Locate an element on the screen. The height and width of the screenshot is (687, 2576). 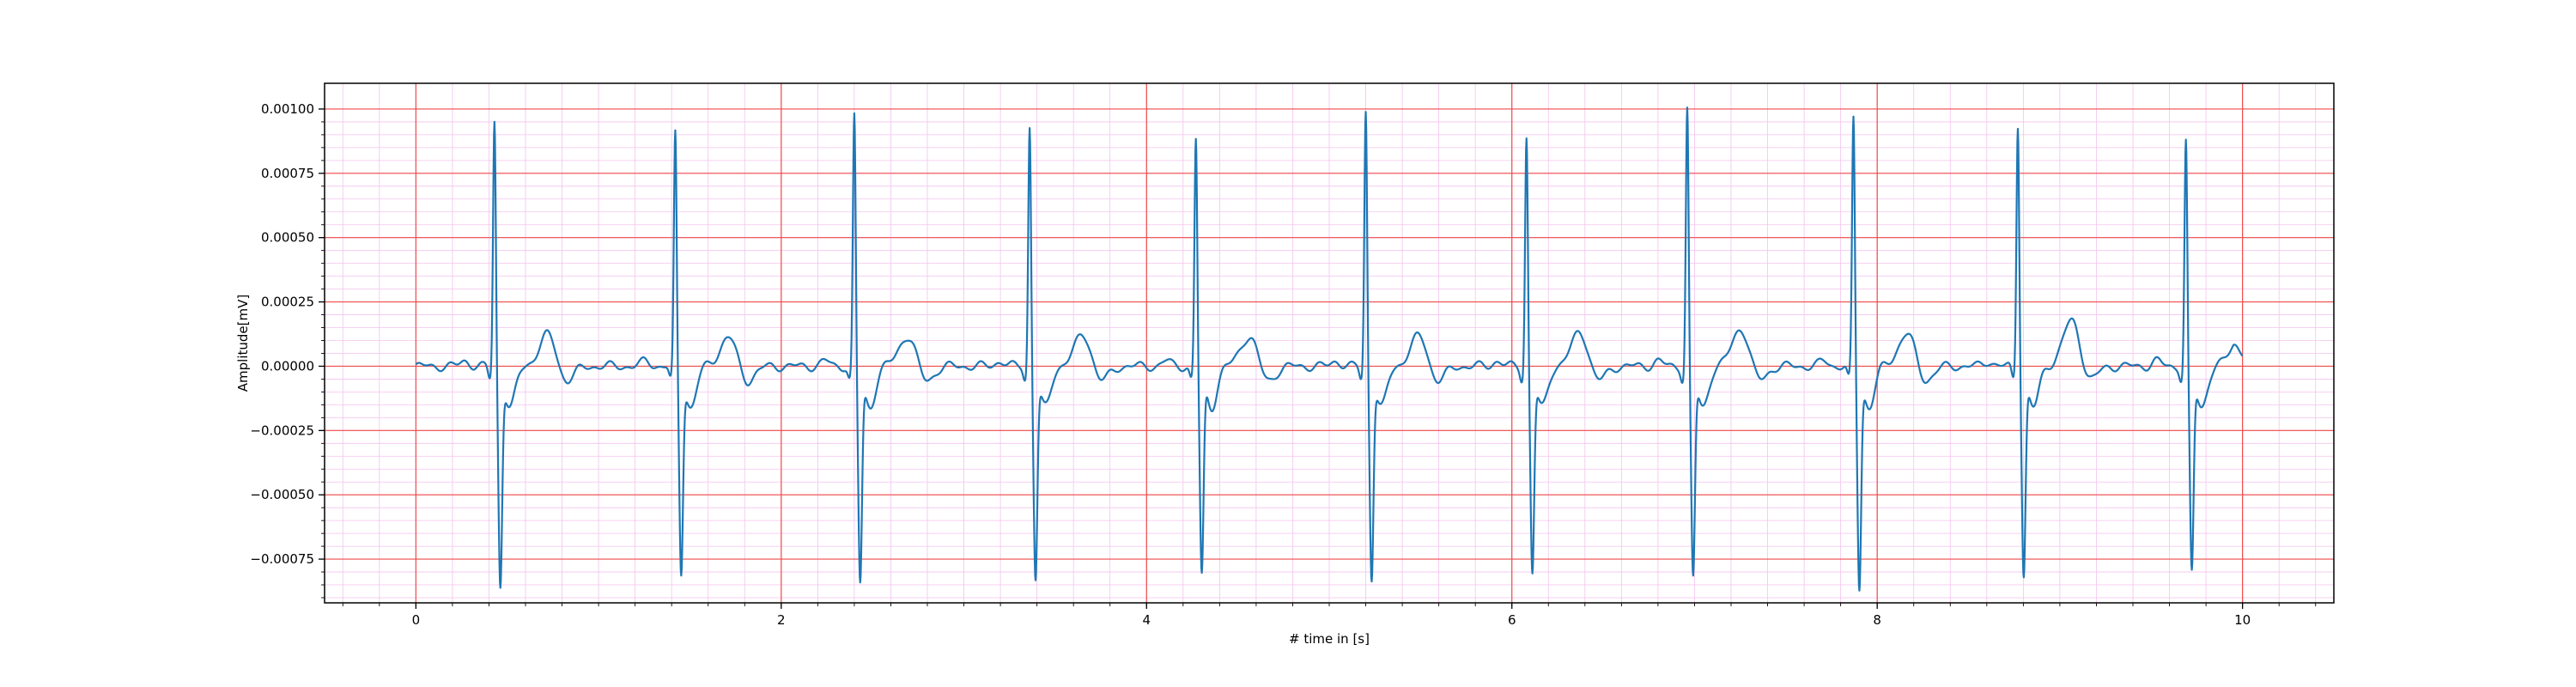
y-tick-label: −0.00025 is located at coordinates (282, 430).